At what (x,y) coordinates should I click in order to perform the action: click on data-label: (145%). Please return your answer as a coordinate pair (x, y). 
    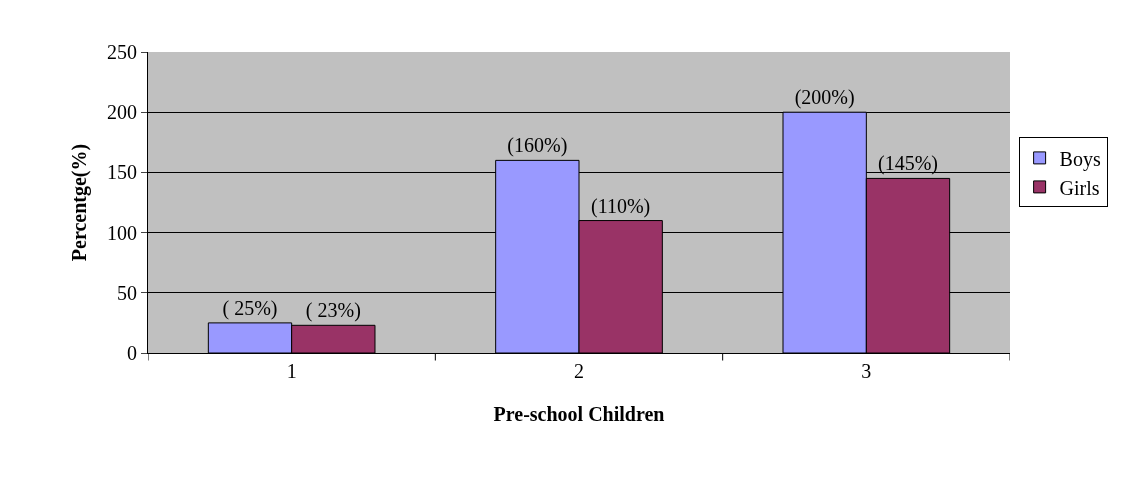
    Looking at the image, I should click on (908, 164).